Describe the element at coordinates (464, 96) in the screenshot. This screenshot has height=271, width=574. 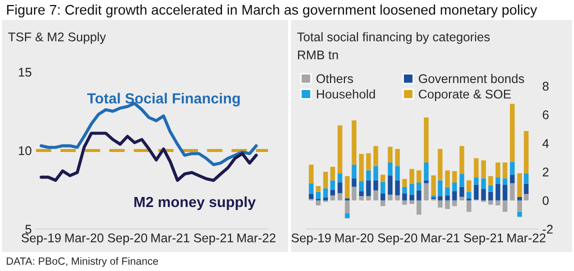
I see `legend-label: Coporate & SOE` at that location.